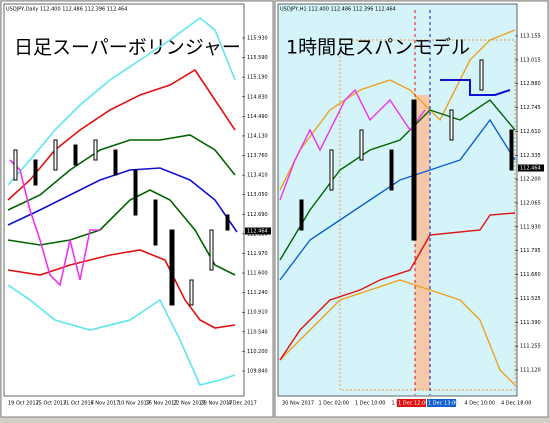 Image resolution: width=550 pixels, height=423 pixels. I want to click on price-label: 113.050, so click(257, 195).